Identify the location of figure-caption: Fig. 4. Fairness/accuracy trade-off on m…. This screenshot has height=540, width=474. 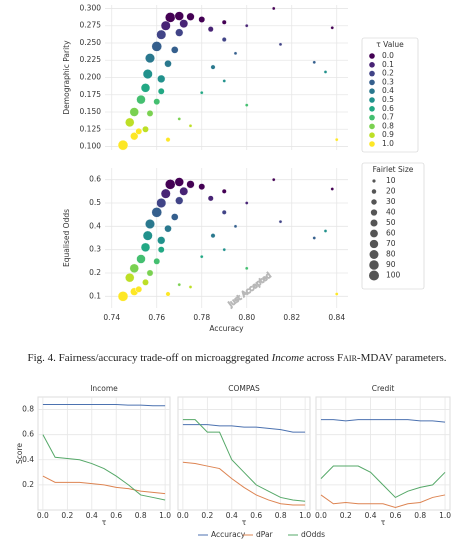
(236, 358).